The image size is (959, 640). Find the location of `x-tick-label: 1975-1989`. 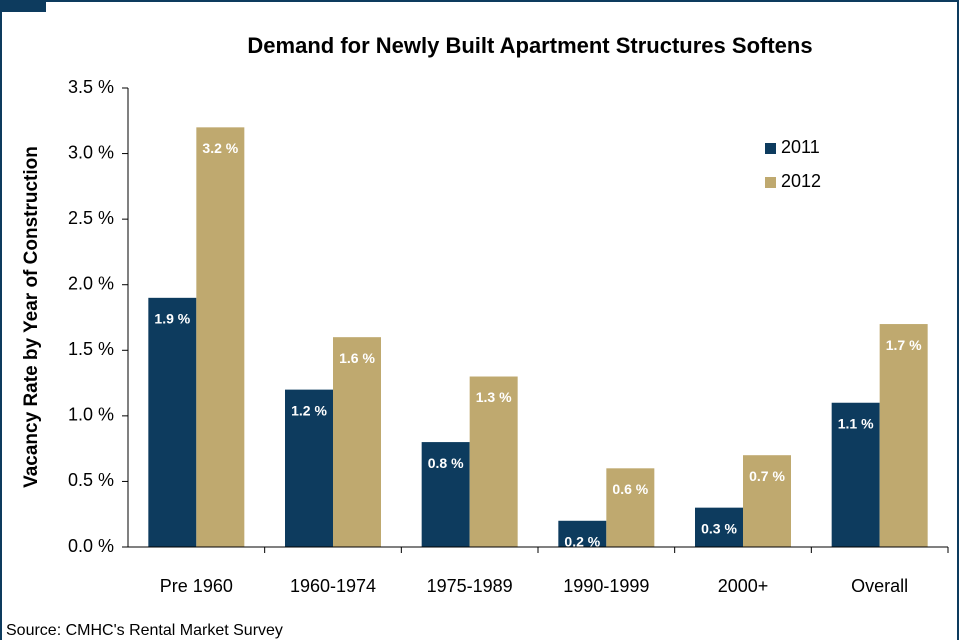

x-tick-label: 1975-1989 is located at coordinates (470, 586).